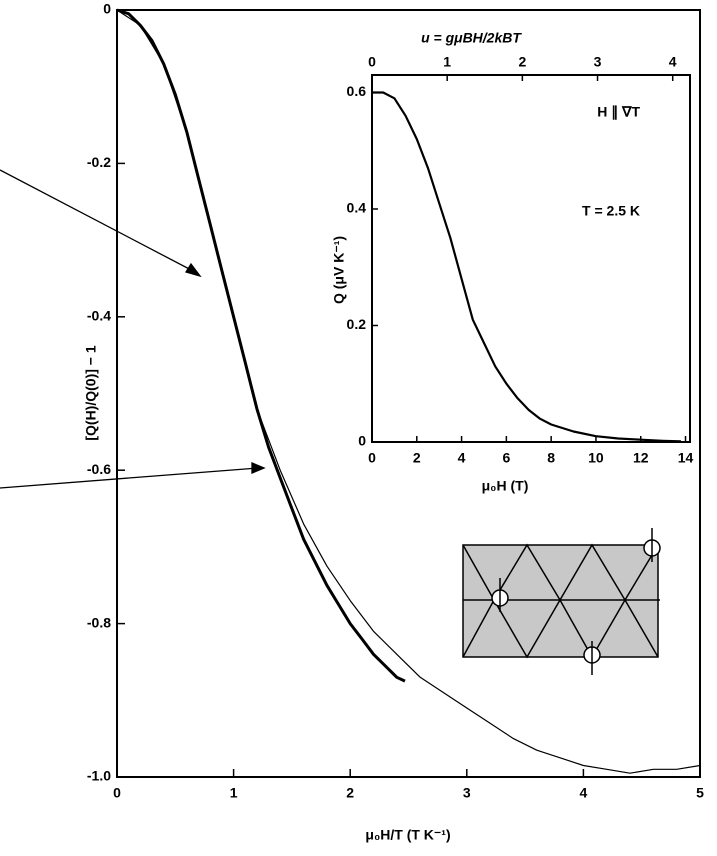 This screenshot has width=717, height=856. Describe the element at coordinates (471, 38) in the screenshot. I see `x2-axis-label: u = gμBH/2kBT` at that location.